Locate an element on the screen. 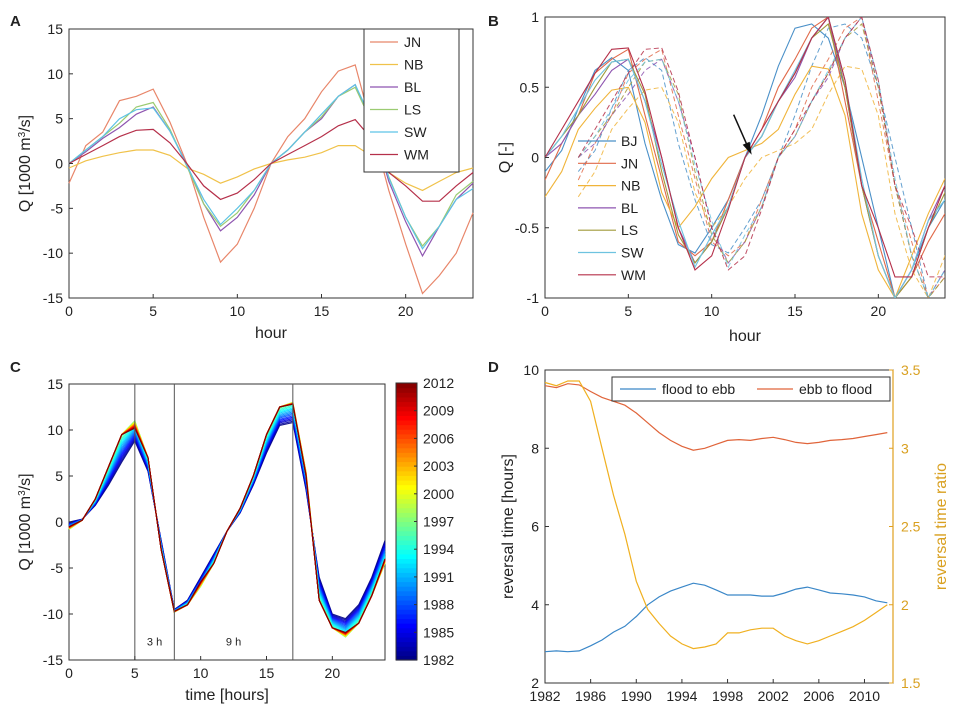 Image resolution: width=957 pixels, height=716 pixels. series-line-1996 is located at coordinates (227, 519).